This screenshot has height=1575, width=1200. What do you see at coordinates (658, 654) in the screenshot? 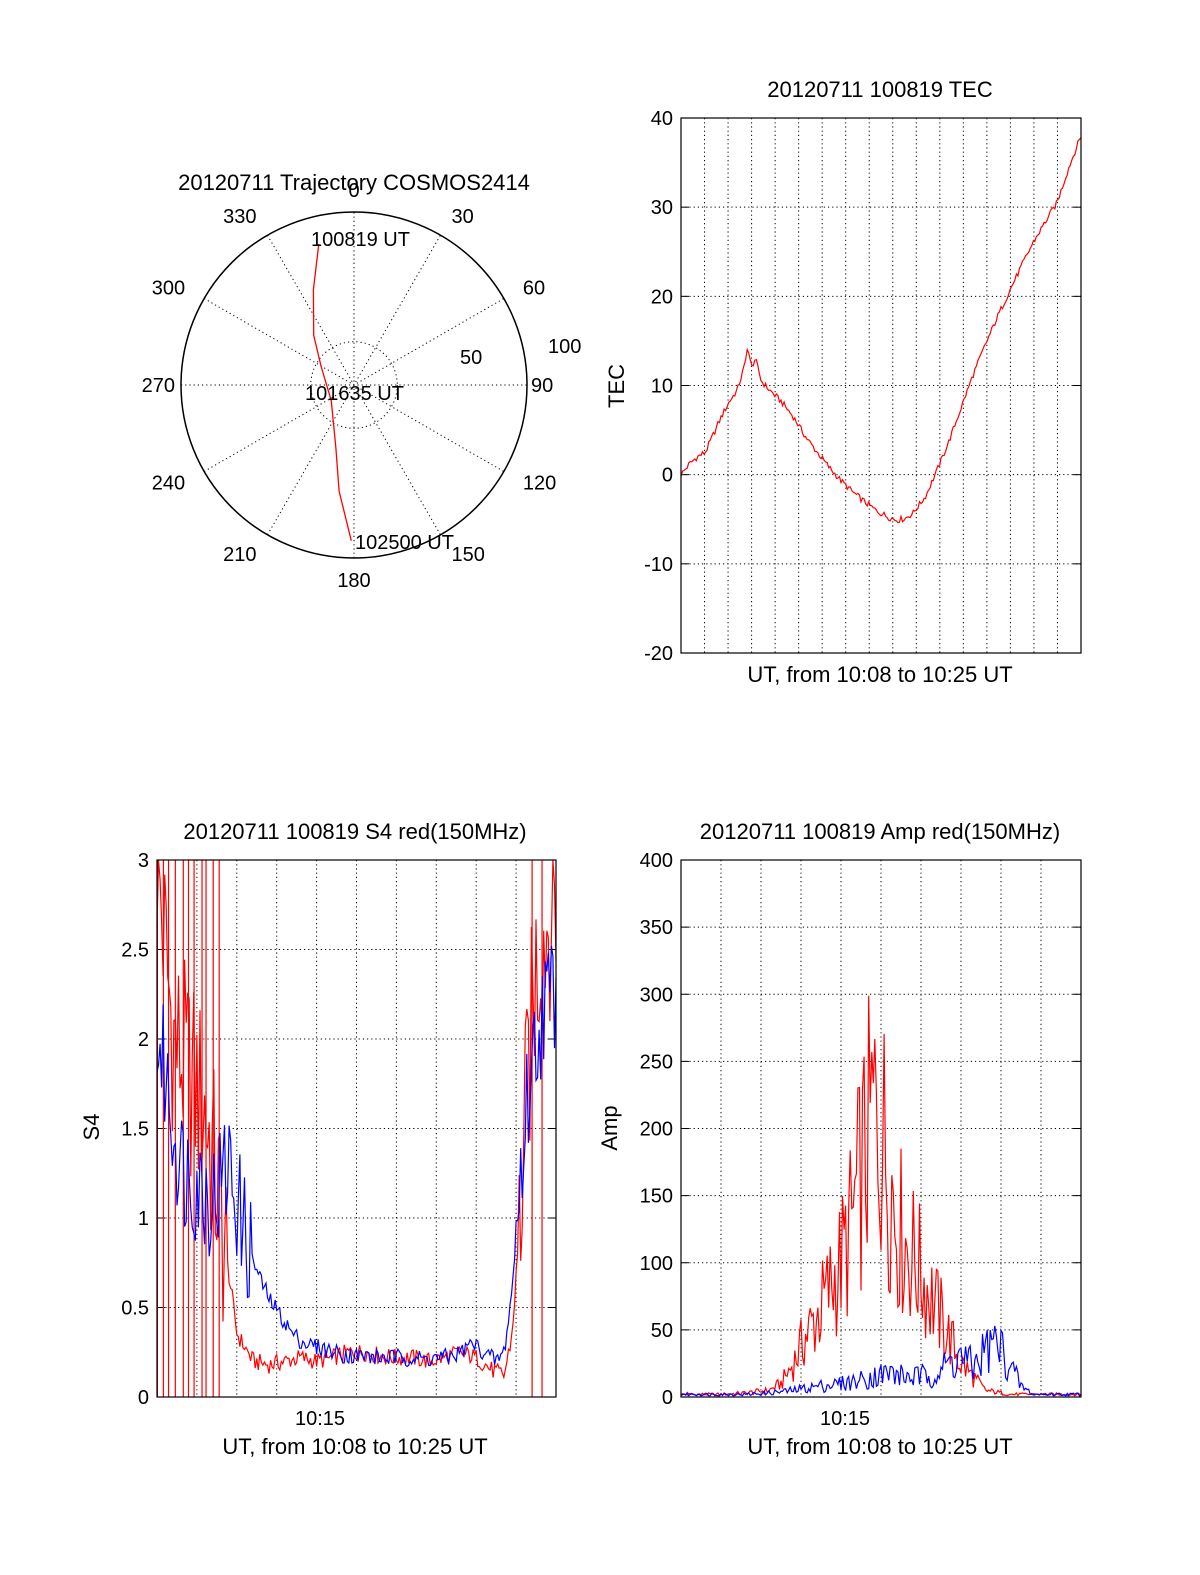
I see `tec-y-tick-label-20: -20` at bounding box center [658, 654].